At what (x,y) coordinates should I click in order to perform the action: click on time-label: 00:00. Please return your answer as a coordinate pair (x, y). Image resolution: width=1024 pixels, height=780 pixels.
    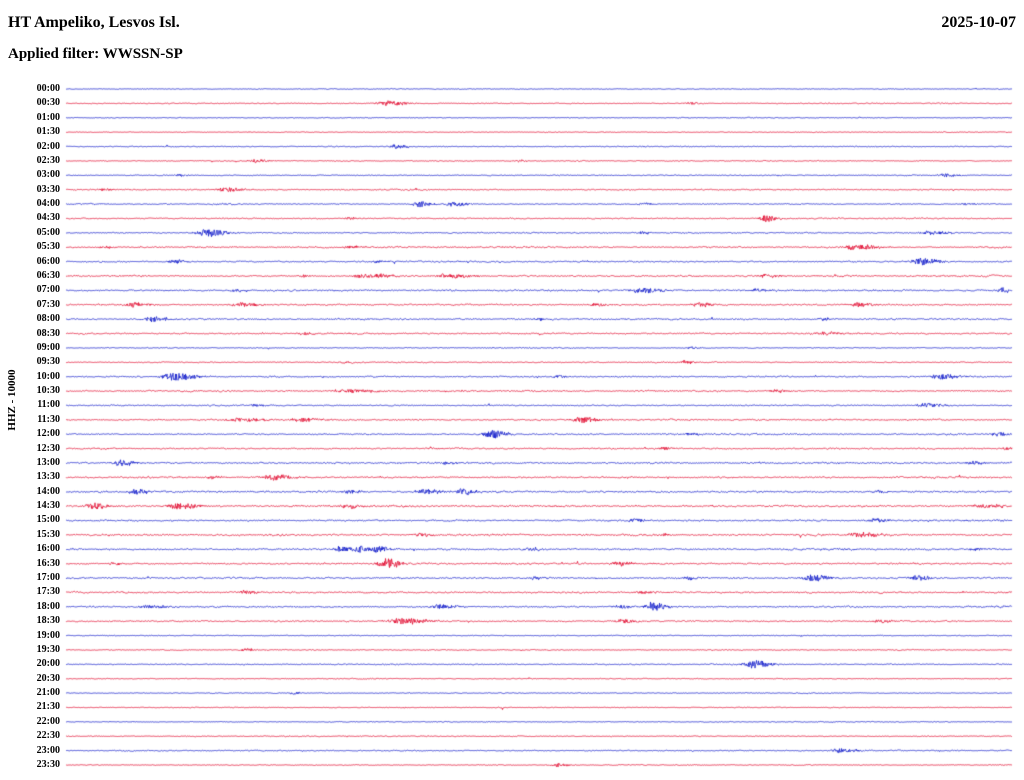
    Looking at the image, I should click on (48, 88).